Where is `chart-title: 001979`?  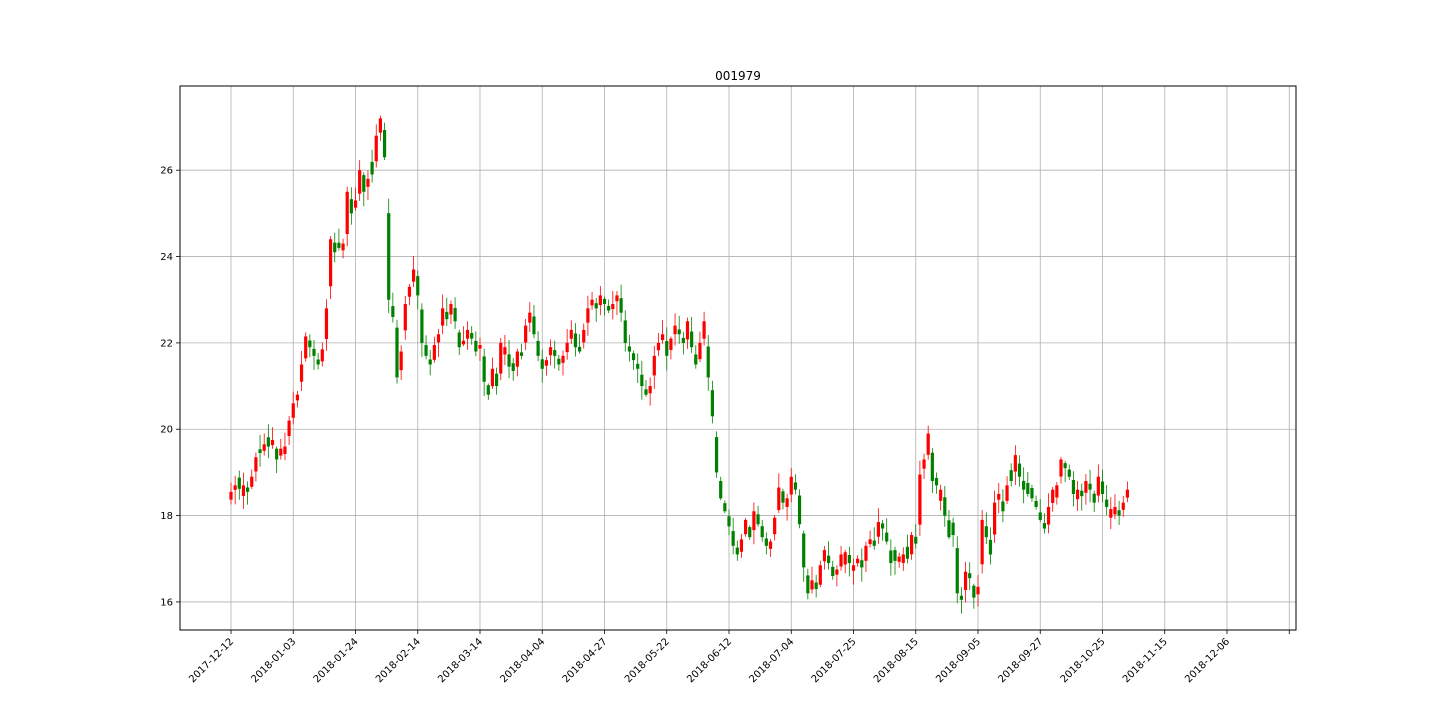
chart-title: 001979 is located at coordinates (738, 76).